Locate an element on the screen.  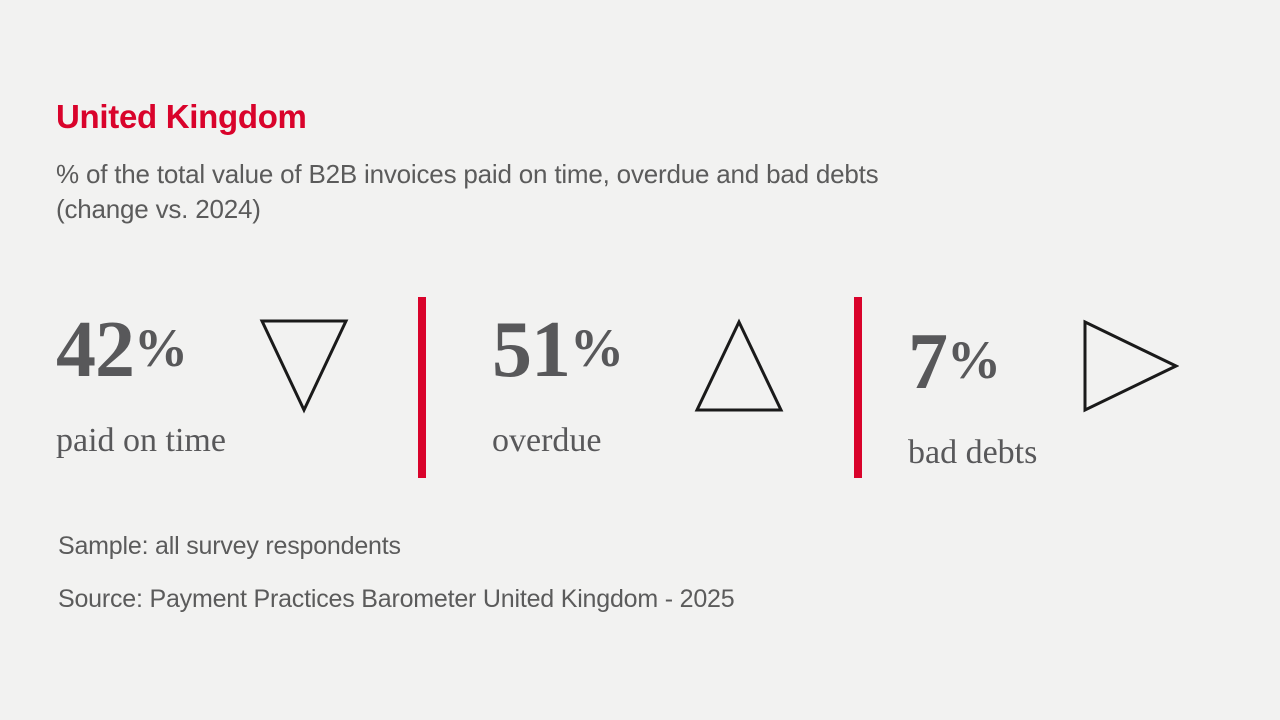
stat-number: 51 is located at coordinates (531, 350).